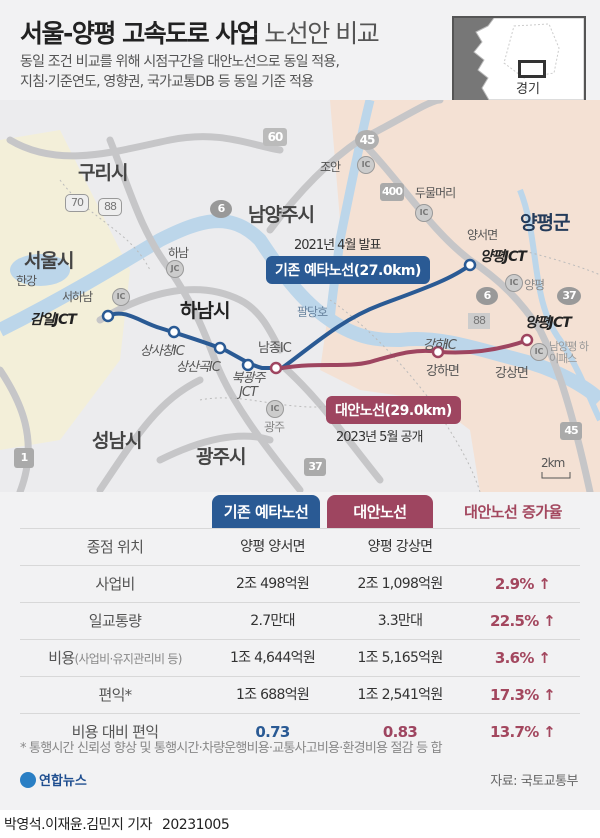  I want to click on description-line-2: 지침·기준연도, 영향권, 국가교통DB 등 동일 기준 적용, so click(167, 82).